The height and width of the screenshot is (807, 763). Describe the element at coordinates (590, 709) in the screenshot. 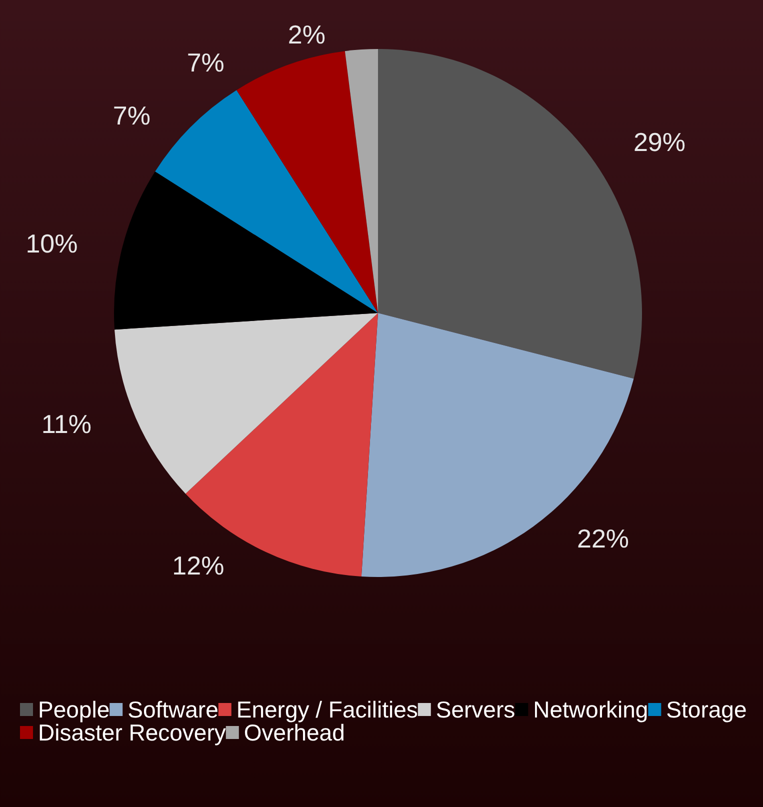

I see `legend-label: Networking` at that location.